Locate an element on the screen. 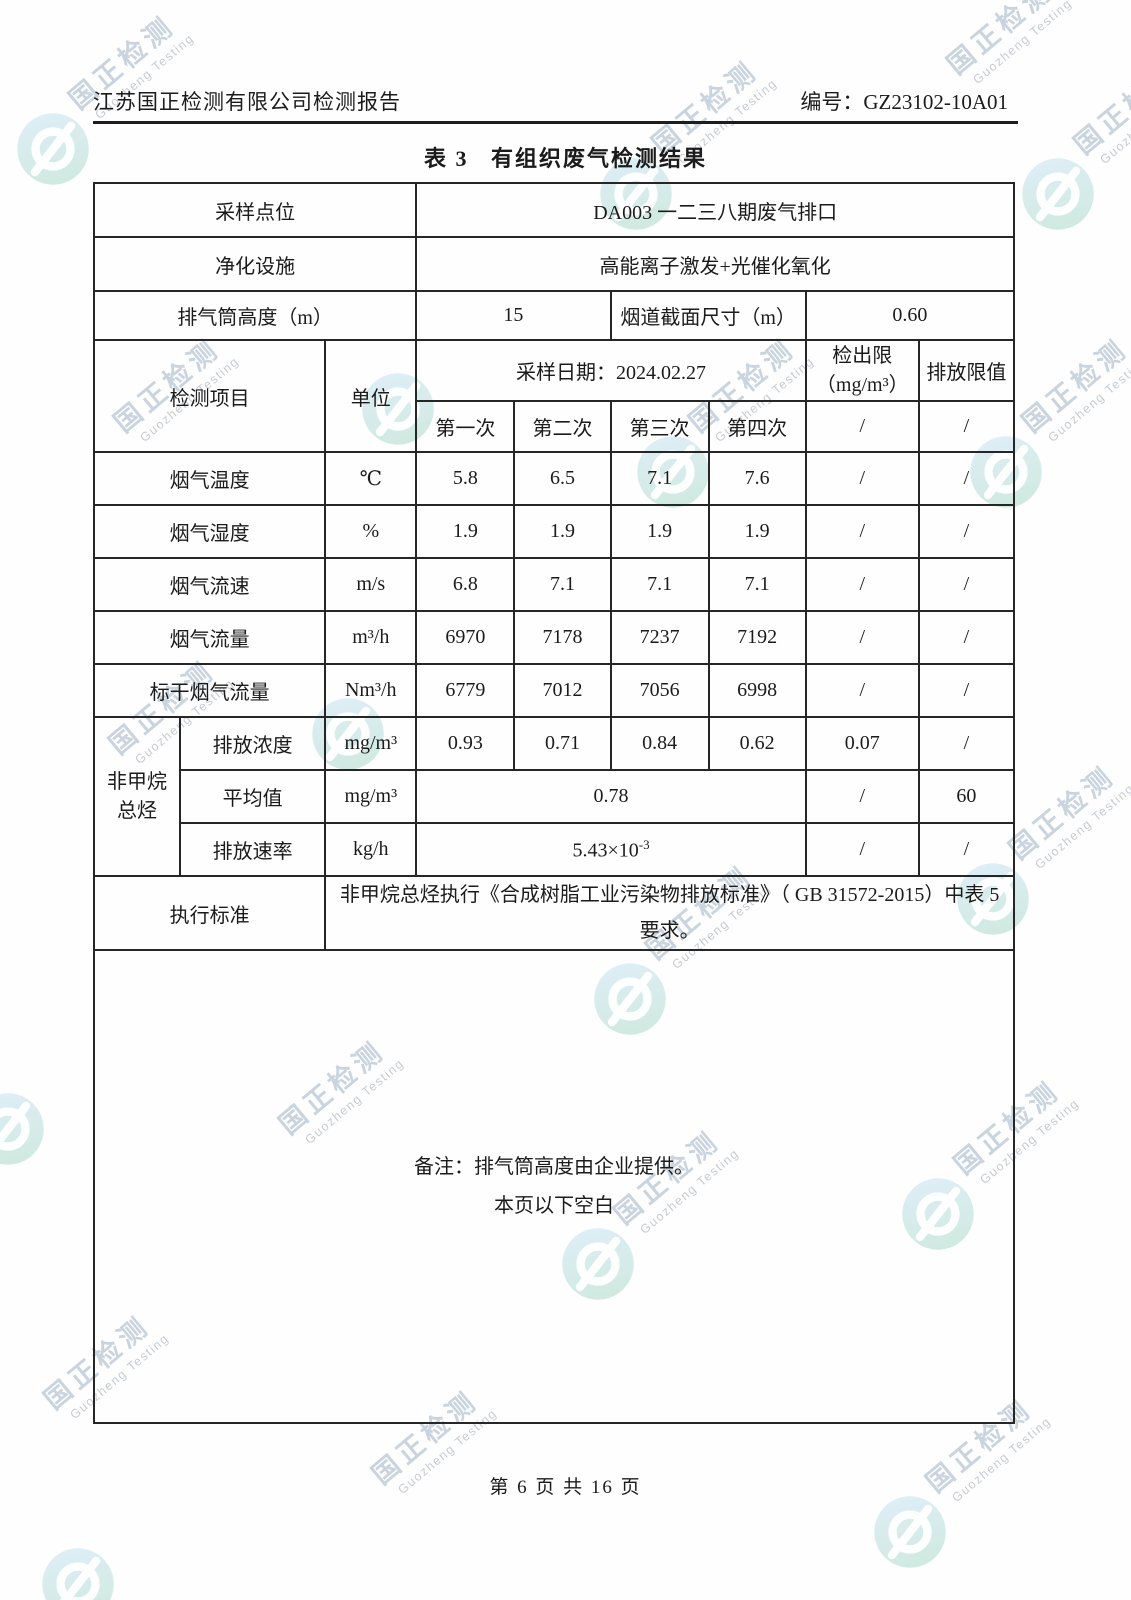 This screenshot has height=1600, width=1131. table-row: 采样点位 DA003 一二三八期废气排口 is located at coordinates (553, 210).